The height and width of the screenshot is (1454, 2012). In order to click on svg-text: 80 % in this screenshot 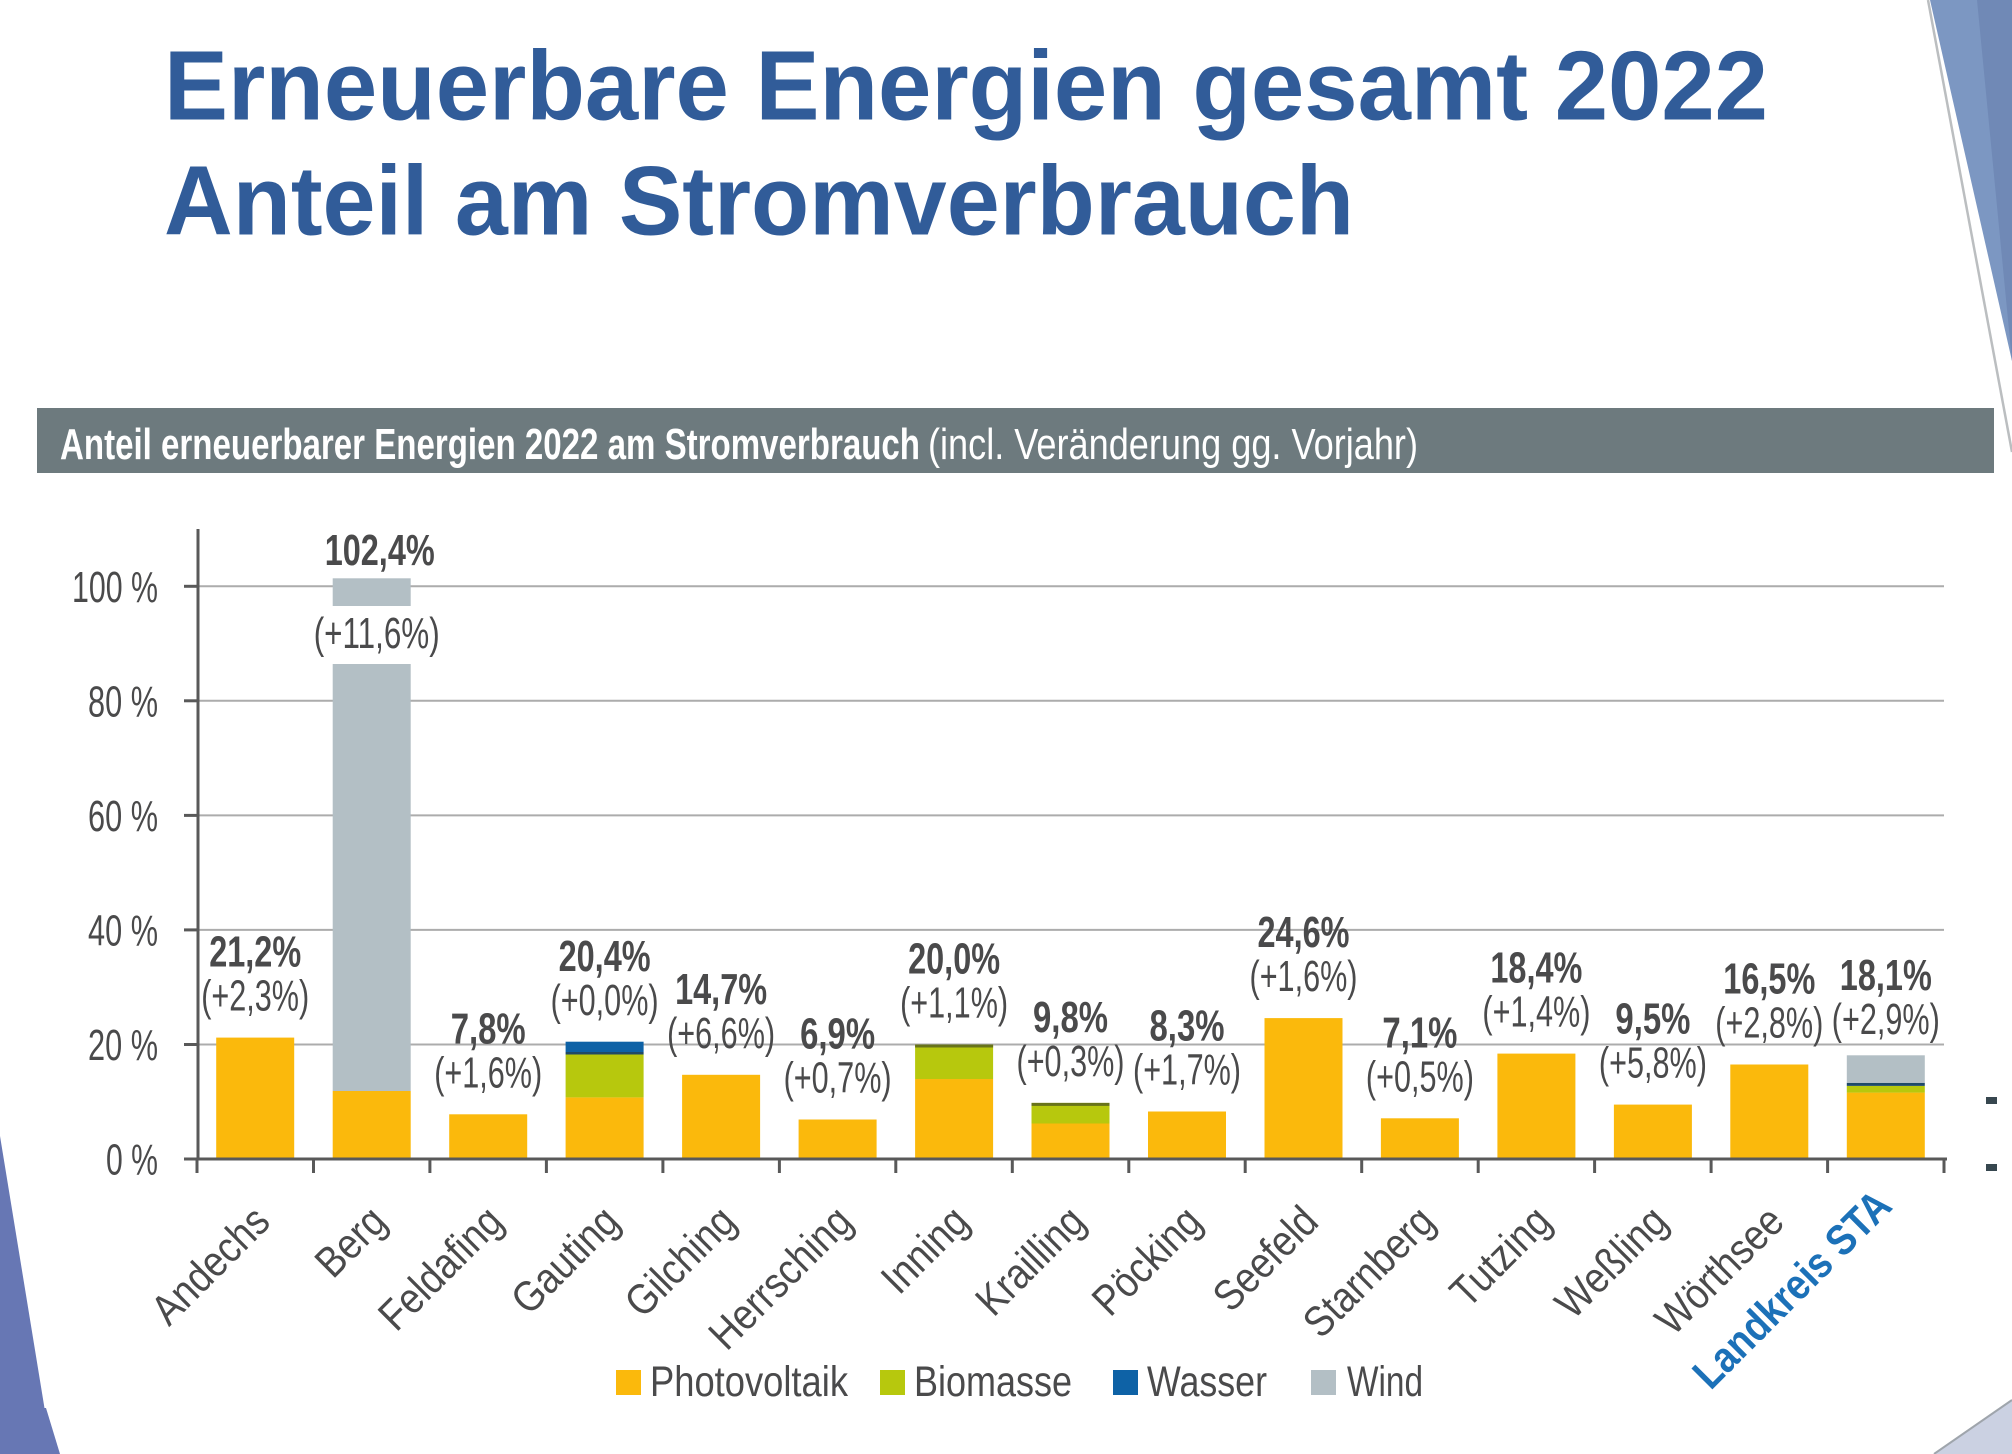, I will do `click(123, 701)`.